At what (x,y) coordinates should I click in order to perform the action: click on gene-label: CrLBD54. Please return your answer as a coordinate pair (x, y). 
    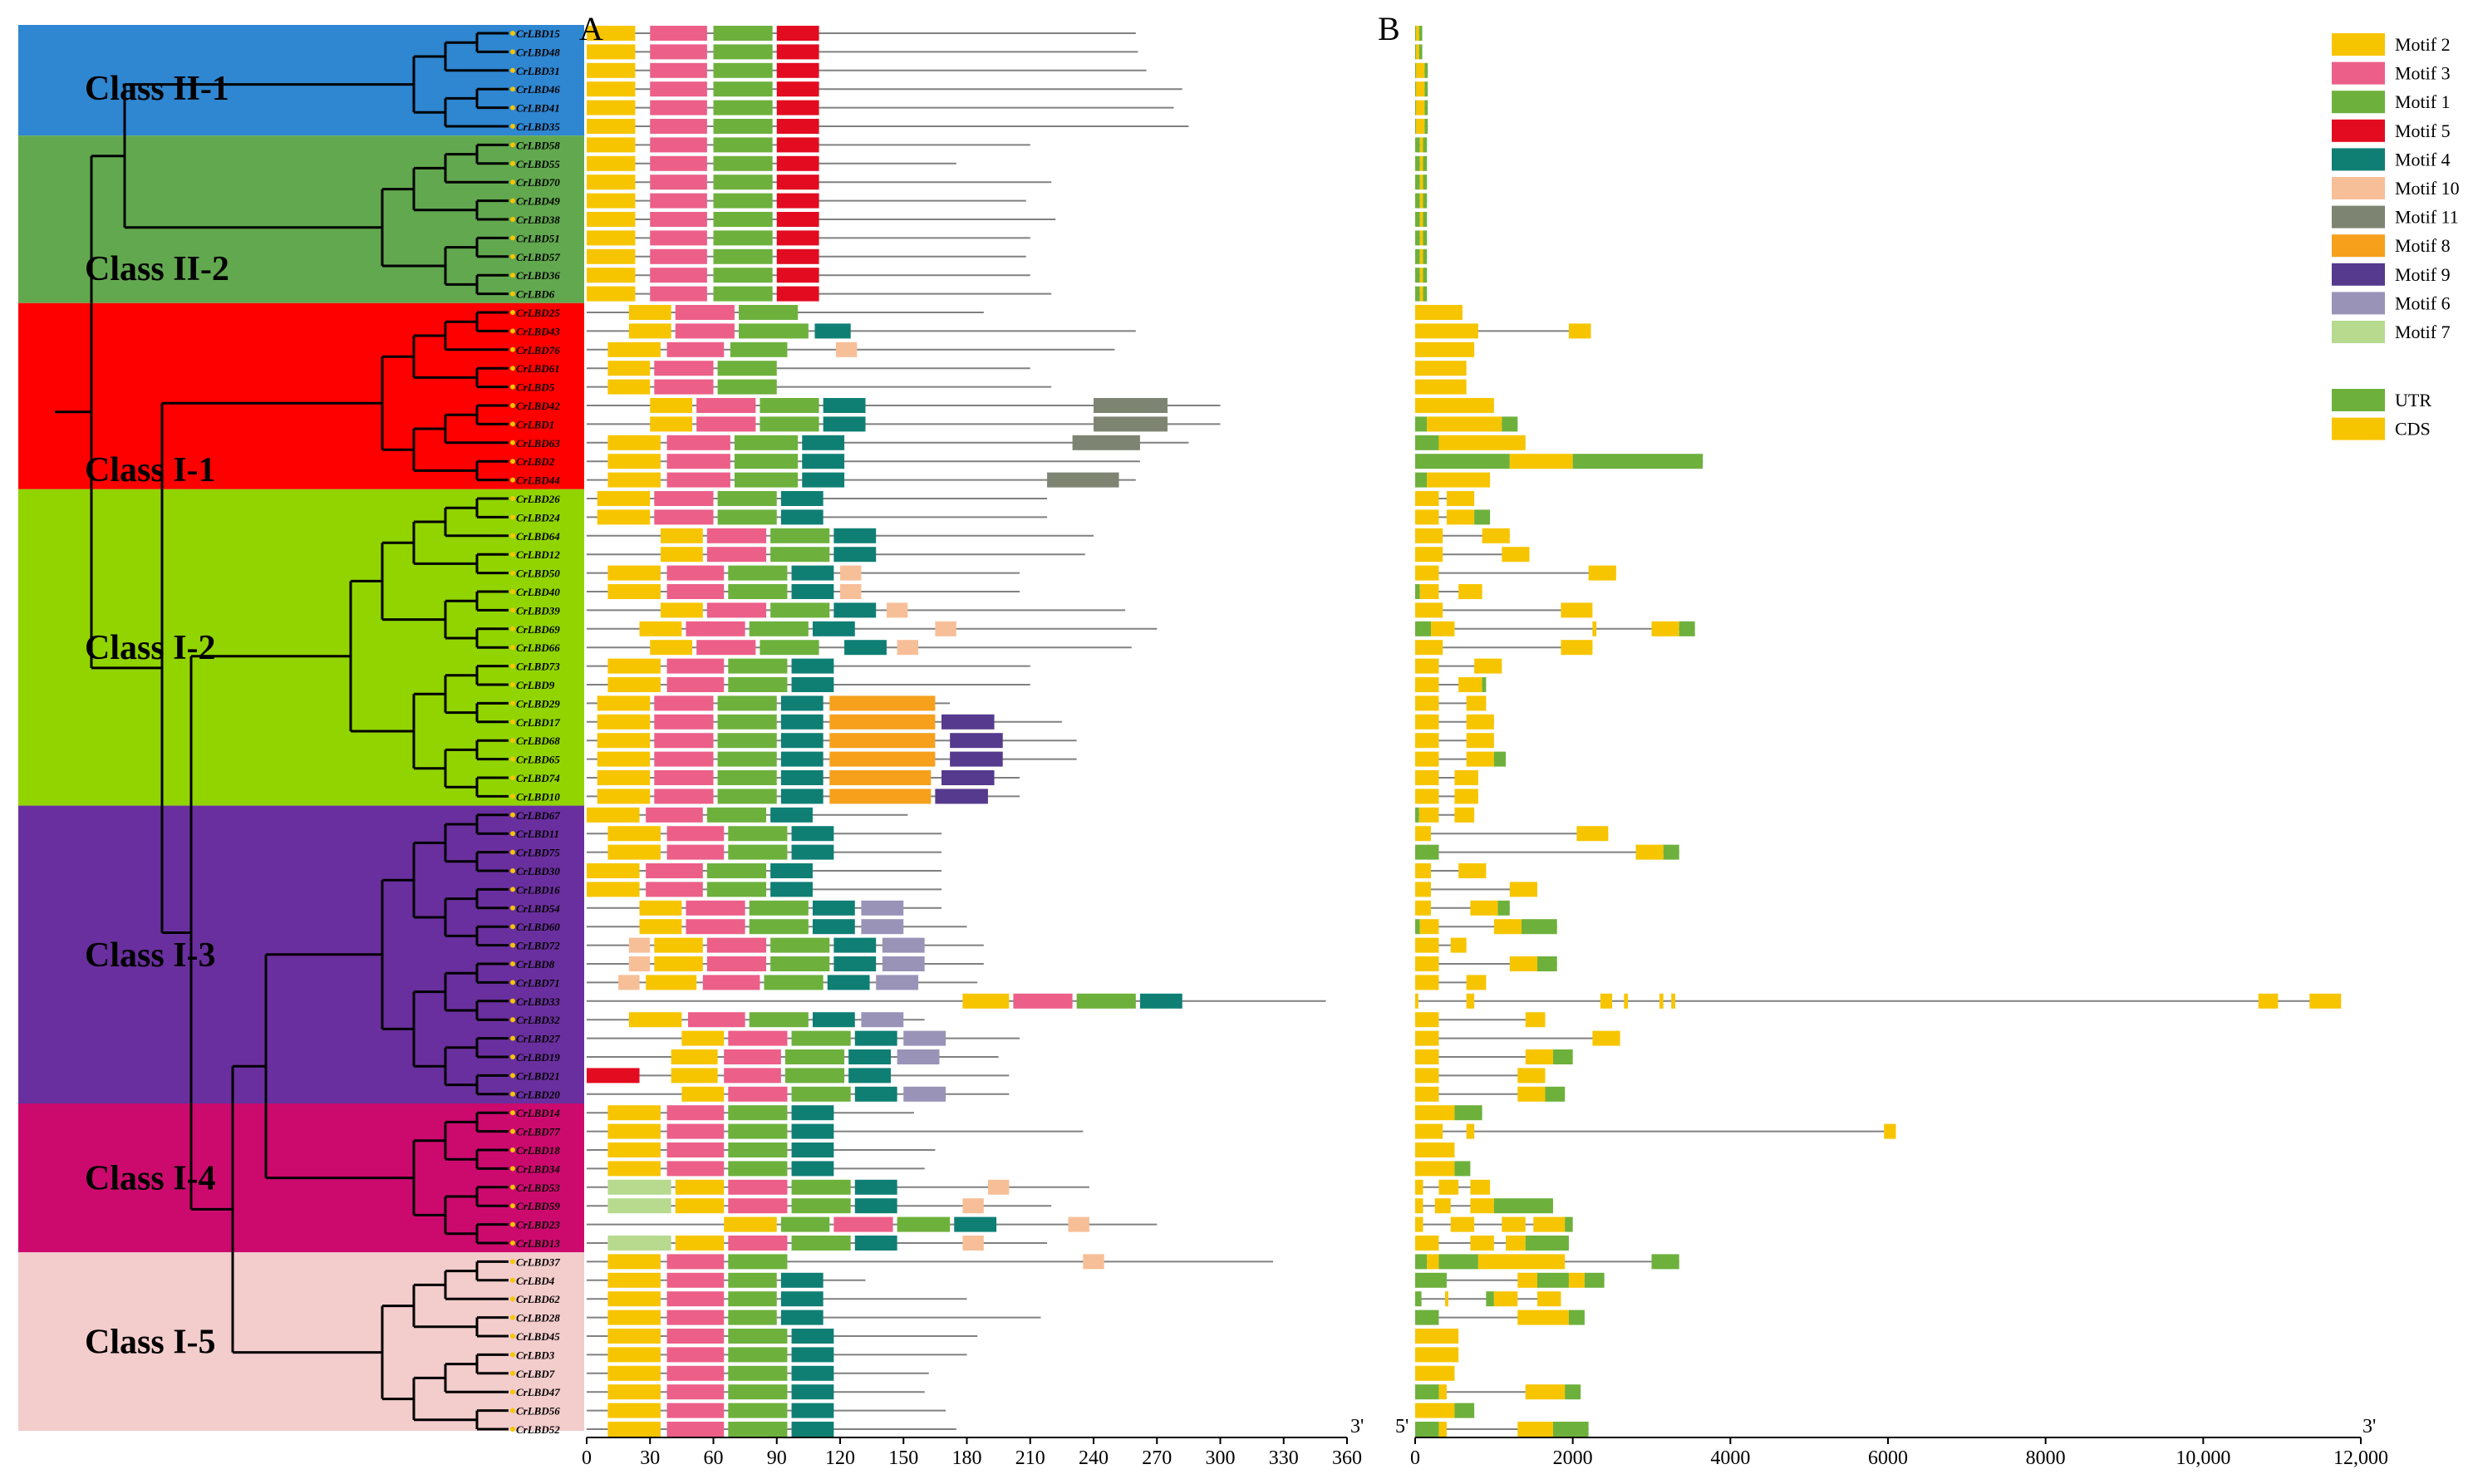
    Looking at the image, I should click on (538, 908).